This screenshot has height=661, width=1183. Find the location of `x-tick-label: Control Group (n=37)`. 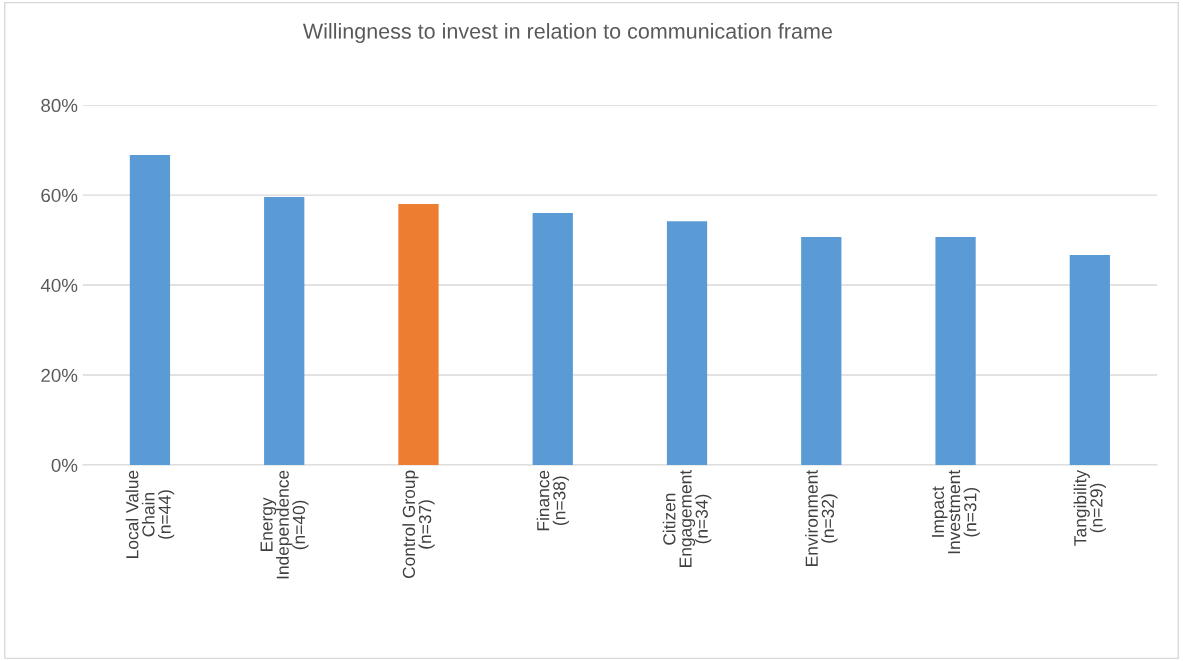

x-tick-label: Control Group (n=37) is located at coordinates (418, 524).